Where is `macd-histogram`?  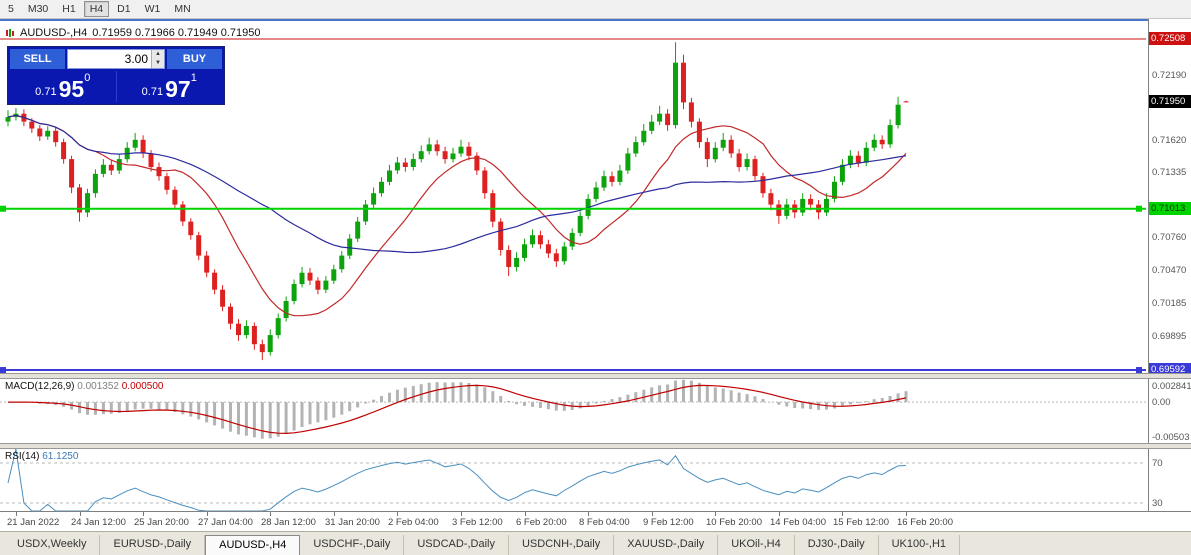 macd-histogram is located at coordinates (461, 409).